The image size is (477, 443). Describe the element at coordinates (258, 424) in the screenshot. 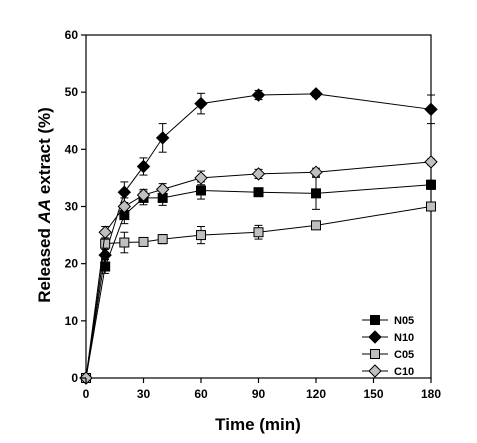

I see `x-axis-title: Time (min)` at that location.